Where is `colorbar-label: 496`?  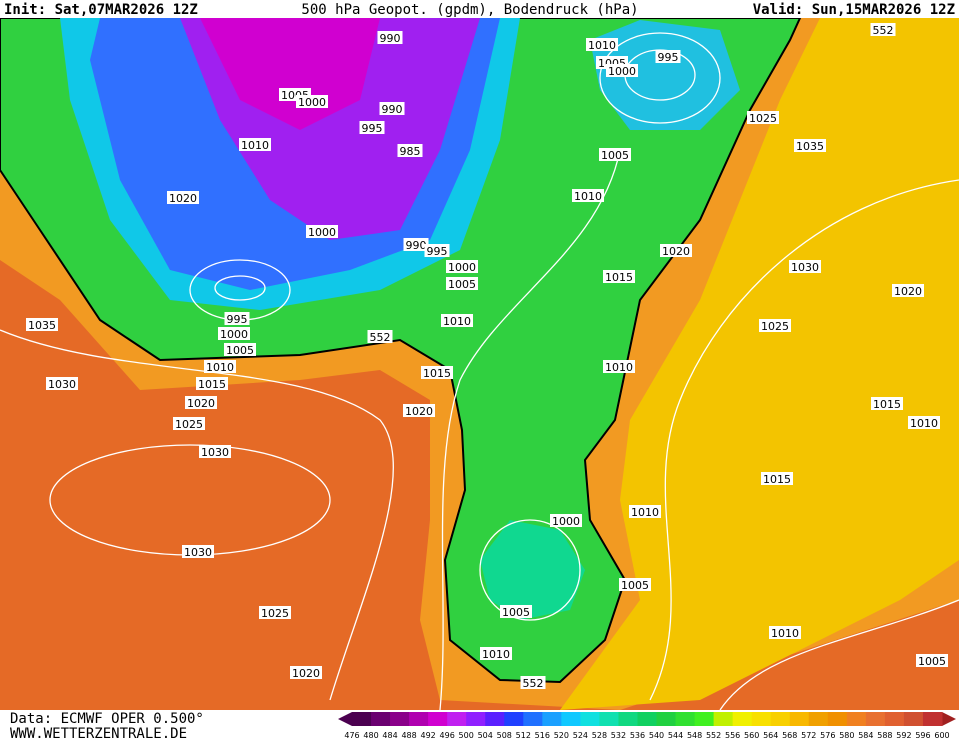
colorbar-label: 496 is located at coordinates (447, 735).